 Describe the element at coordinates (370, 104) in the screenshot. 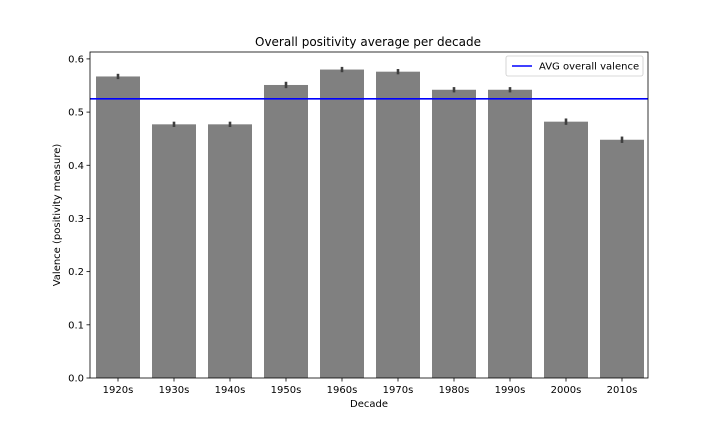

I see `error-bars-group` at that location.